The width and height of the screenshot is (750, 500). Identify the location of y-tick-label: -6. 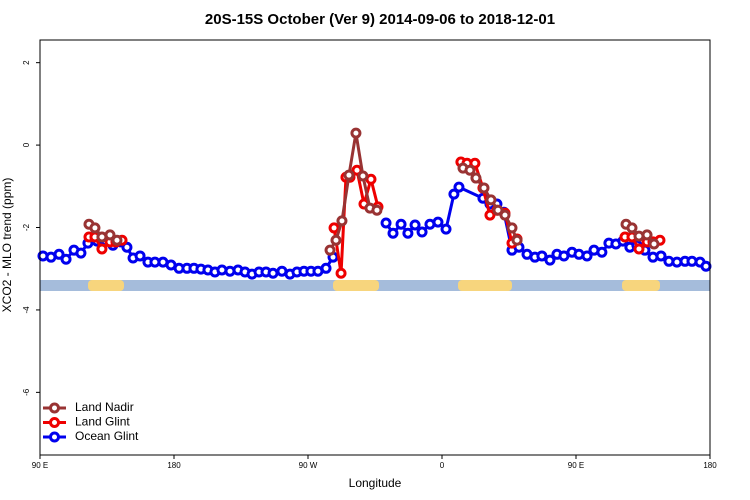
(26, 392).